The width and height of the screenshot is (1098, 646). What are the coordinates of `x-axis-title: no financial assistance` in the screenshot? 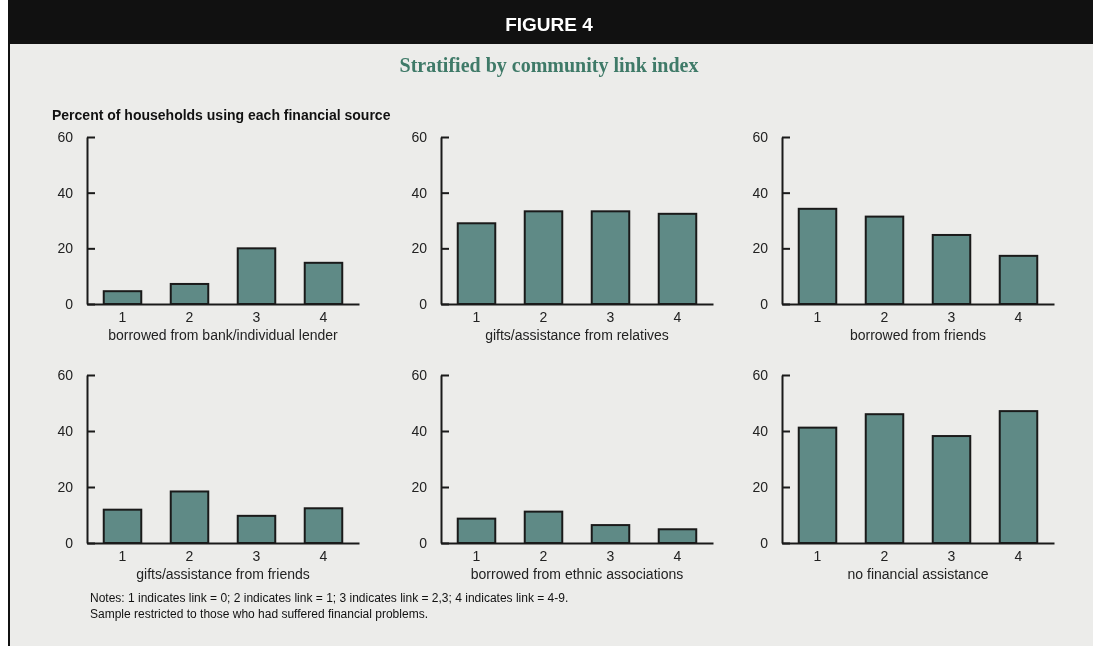 It's located at (918, 574).